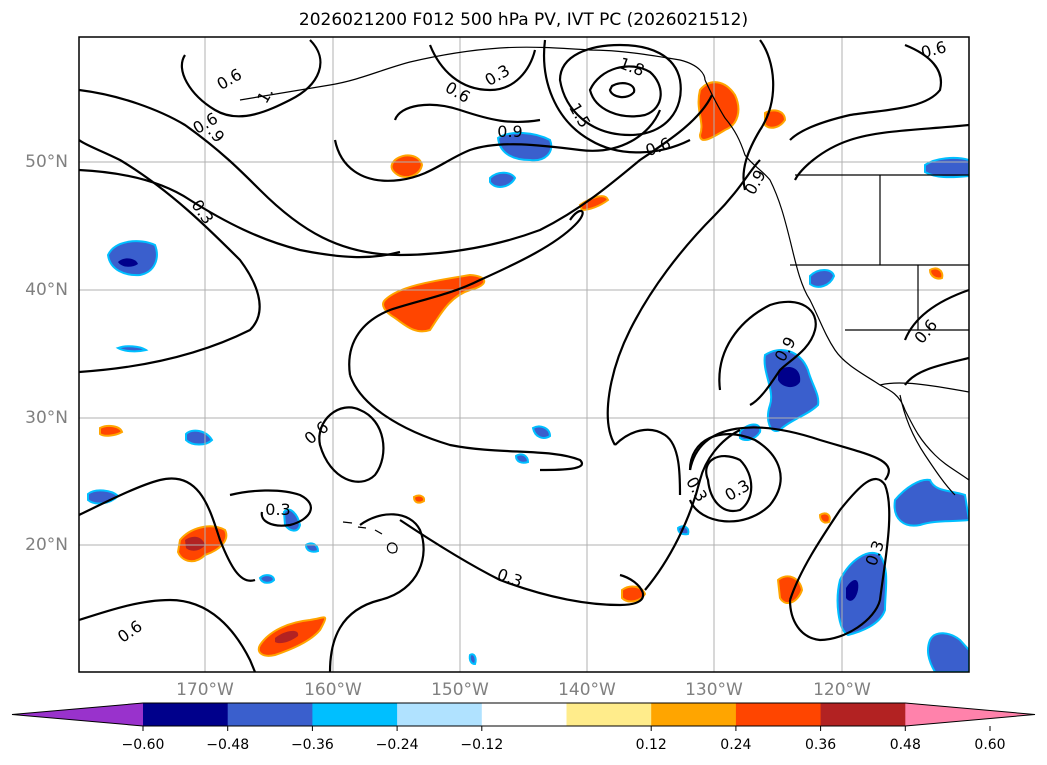  Describe the element at coordinates (990, 745) in the screenshot. I see `colorbar-tick-label: 0.60` at that location.